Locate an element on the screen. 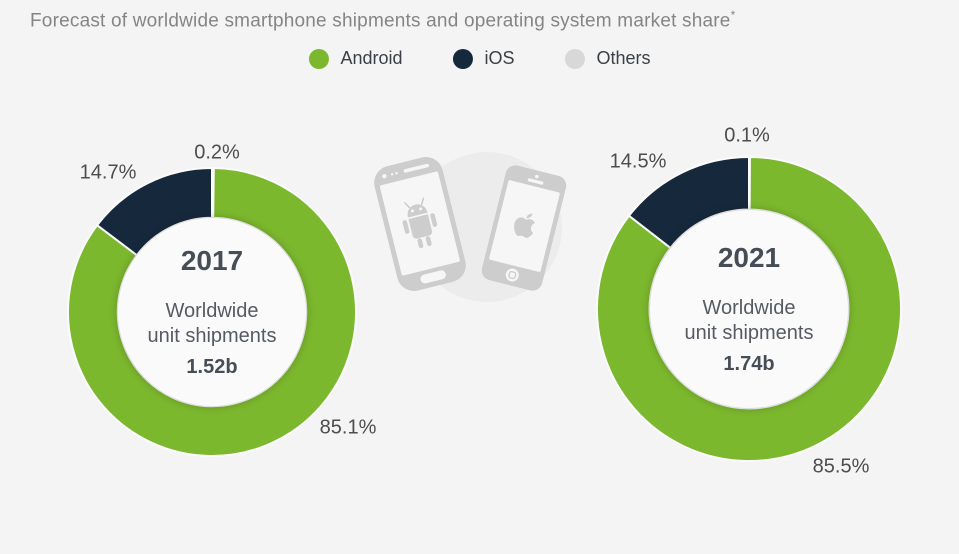 Image resolution: width=959 pixels, height=554 pixels. slice-label-android-2017: 85.1% is located at coordinates (348, 427).